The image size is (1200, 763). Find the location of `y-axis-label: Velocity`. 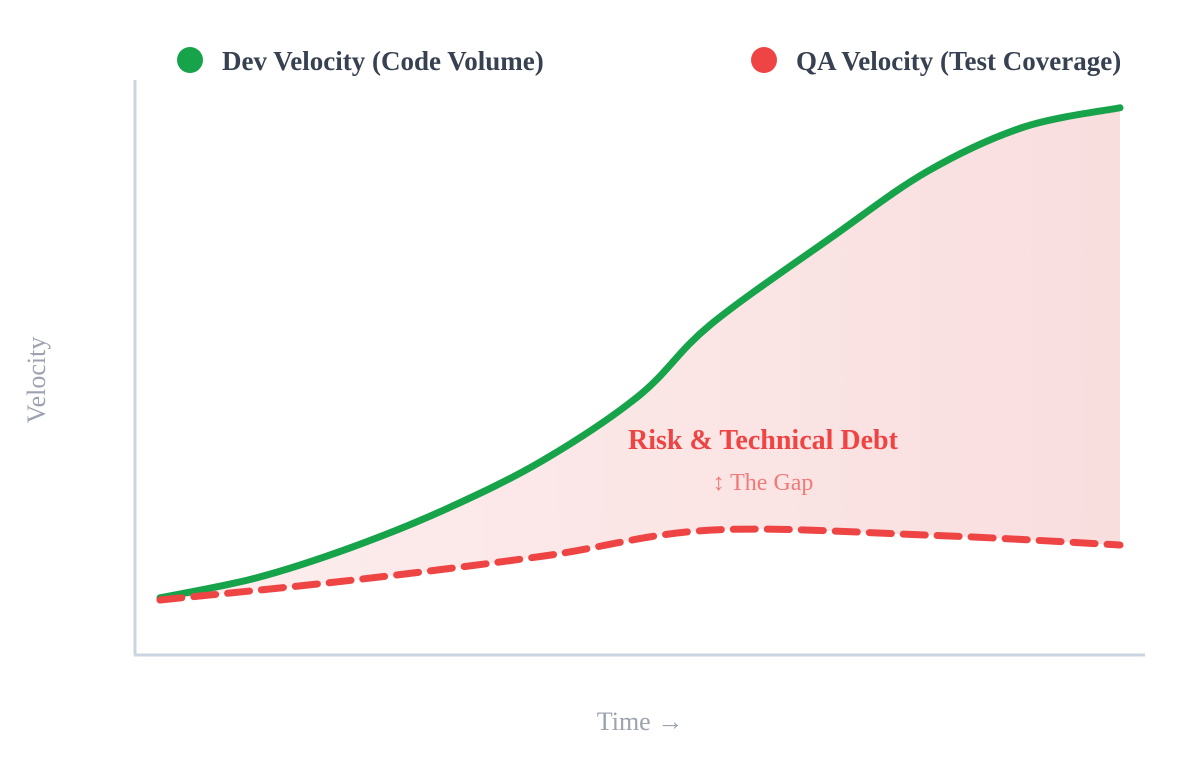

y-axis-label: Velocity is located at coordinates (36, 380).